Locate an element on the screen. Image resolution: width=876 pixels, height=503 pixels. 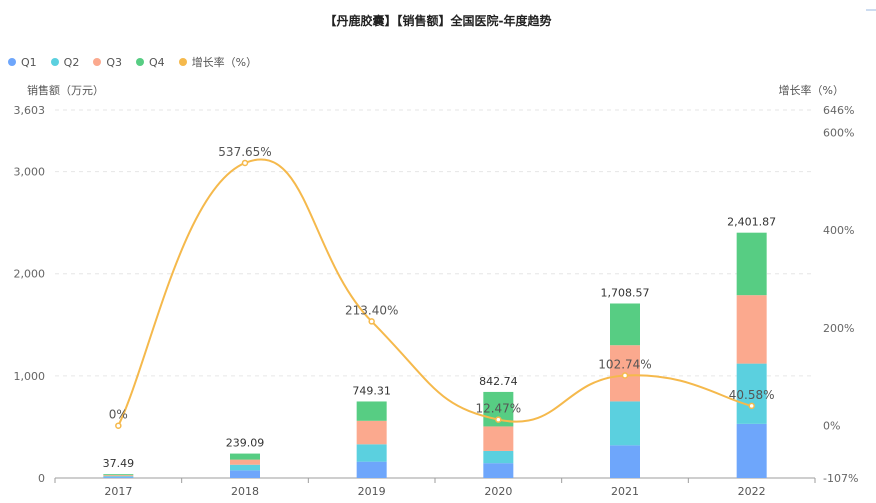
legend-label: 增长率（%） is located at coordinates (224, 62).